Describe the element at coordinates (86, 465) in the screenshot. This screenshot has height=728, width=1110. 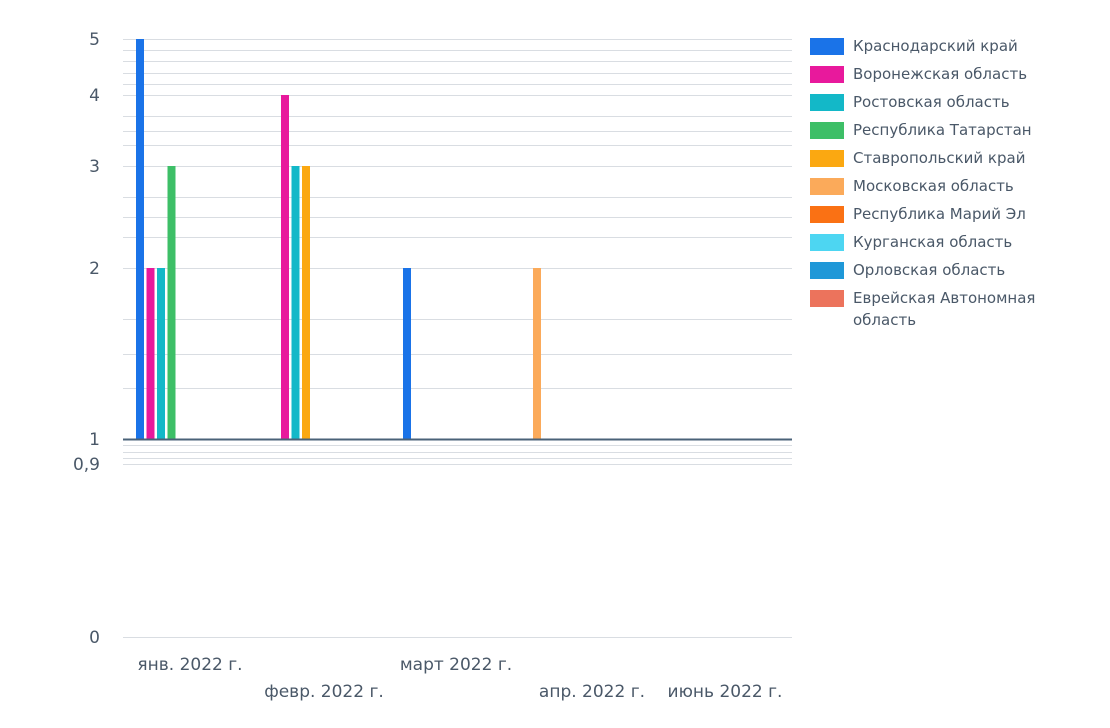
I see `y-tick-label: 0,9` at that location.